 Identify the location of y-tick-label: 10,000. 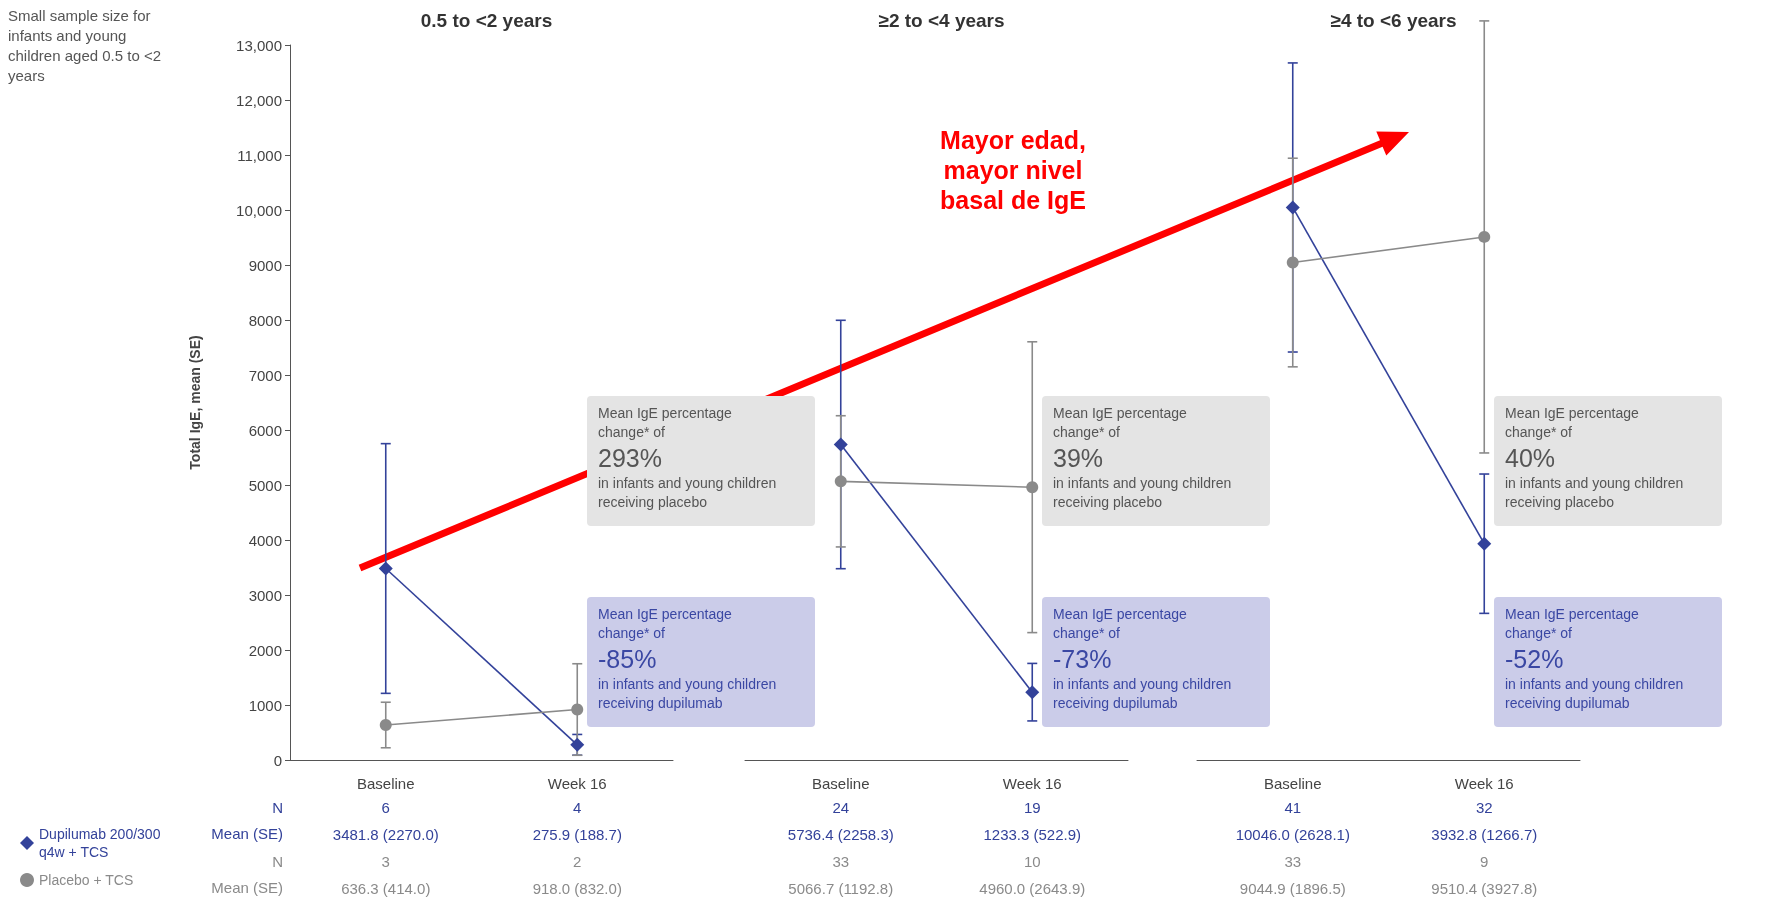
(259, 210).